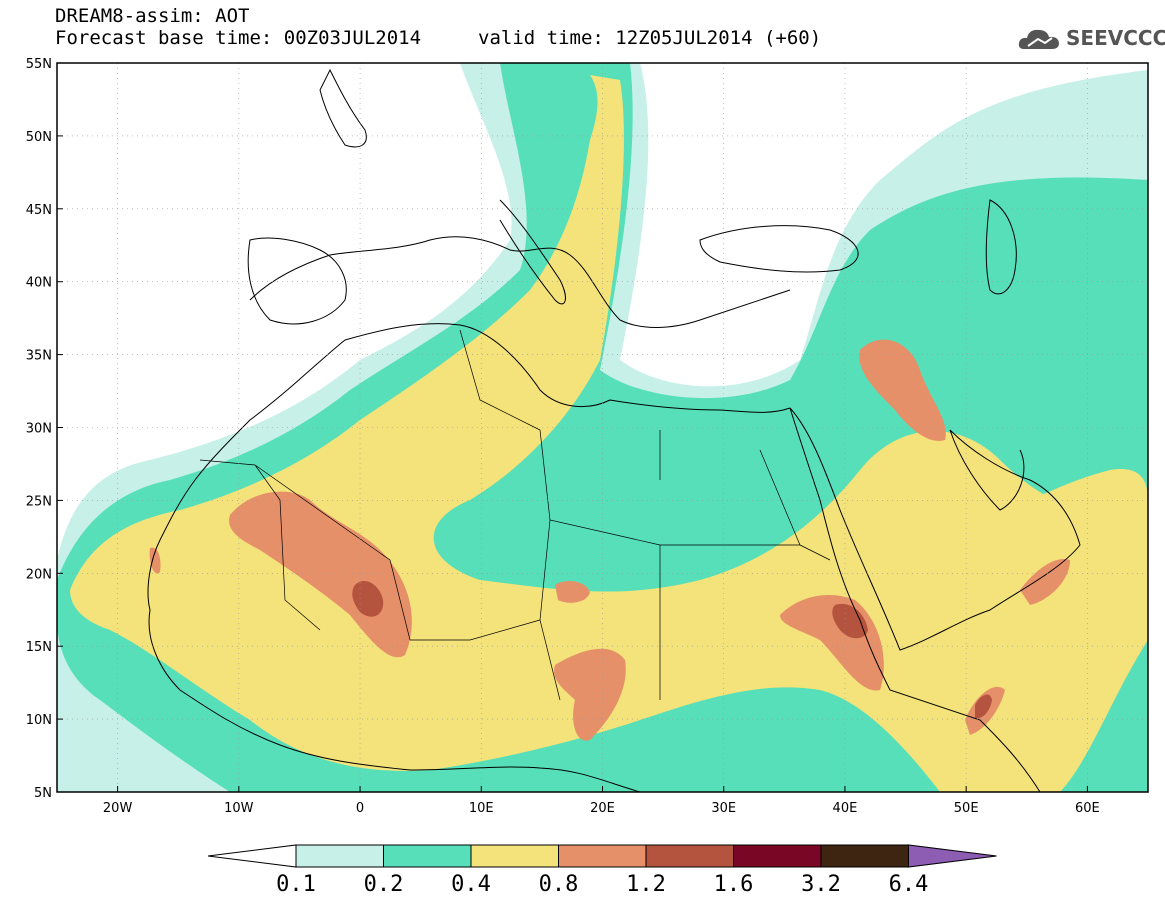  Describe the element at coordinates (118, 808) in the screenshot. I see `lon-tick-label: 20W` at that location.